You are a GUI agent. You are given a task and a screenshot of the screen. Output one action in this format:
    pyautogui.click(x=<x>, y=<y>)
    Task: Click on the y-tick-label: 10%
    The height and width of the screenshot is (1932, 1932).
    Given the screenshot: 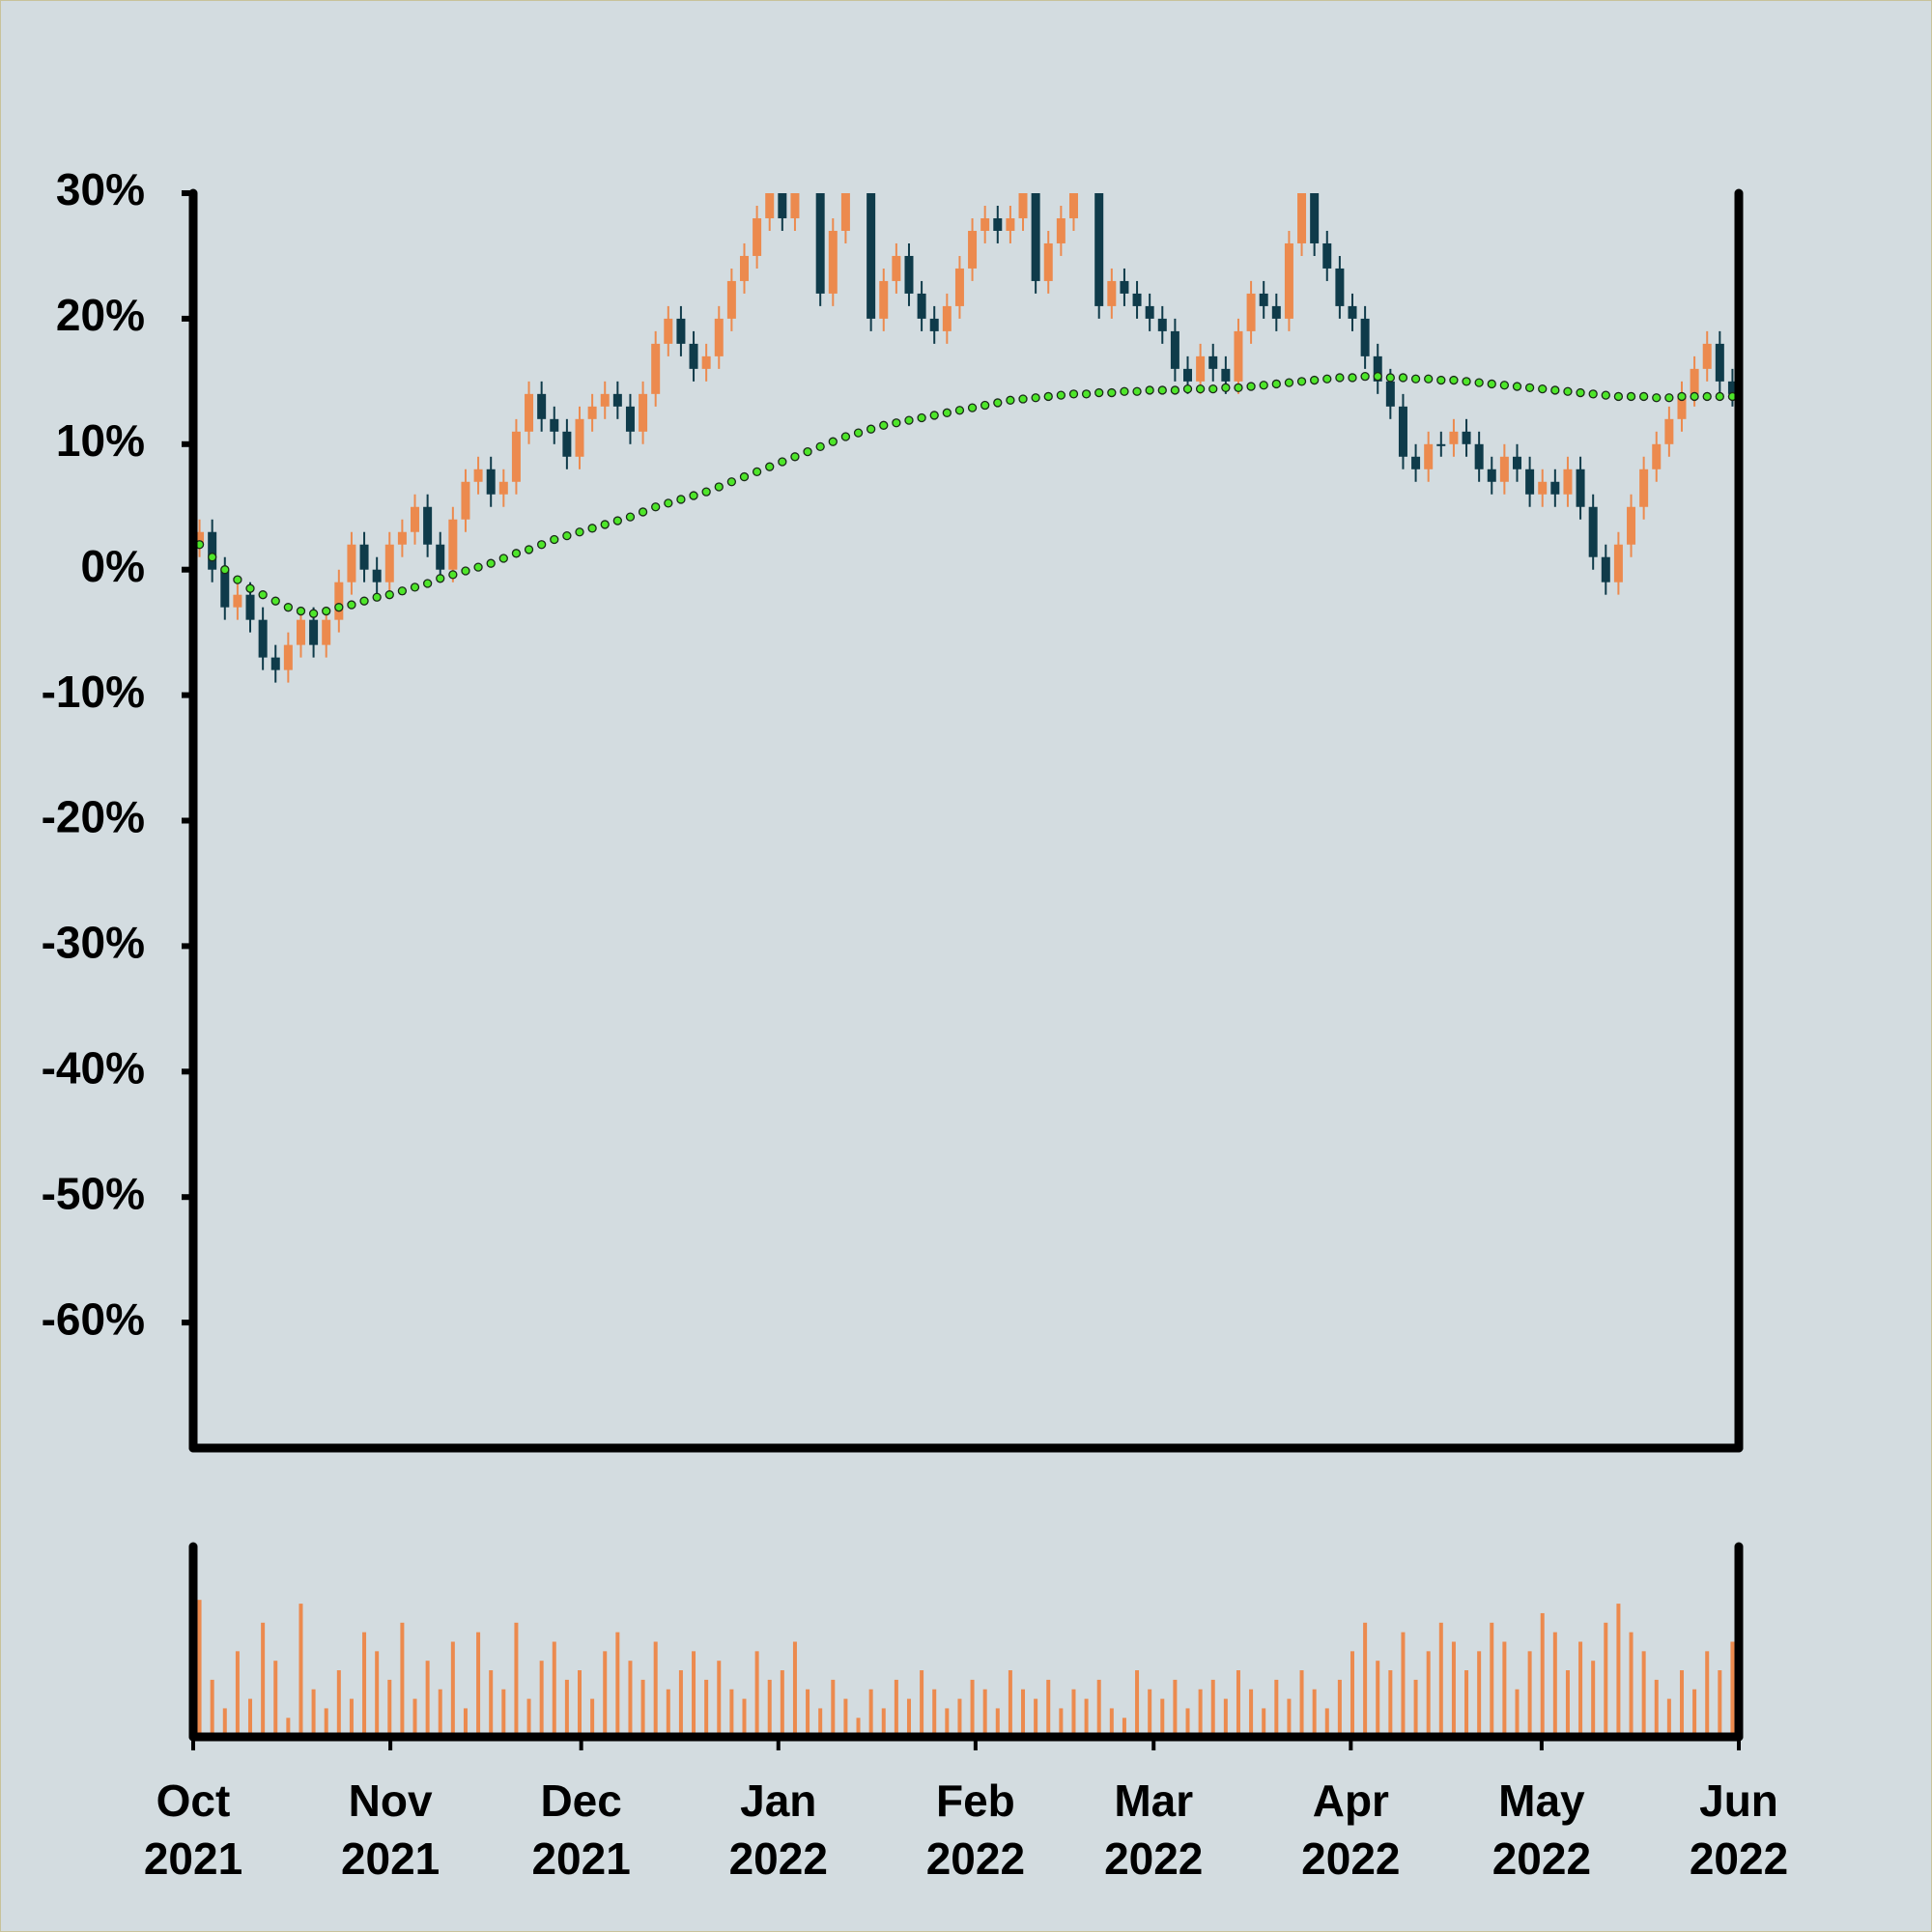 What is the action you would take?
    pyautogui.click(x=100, y=440)
    